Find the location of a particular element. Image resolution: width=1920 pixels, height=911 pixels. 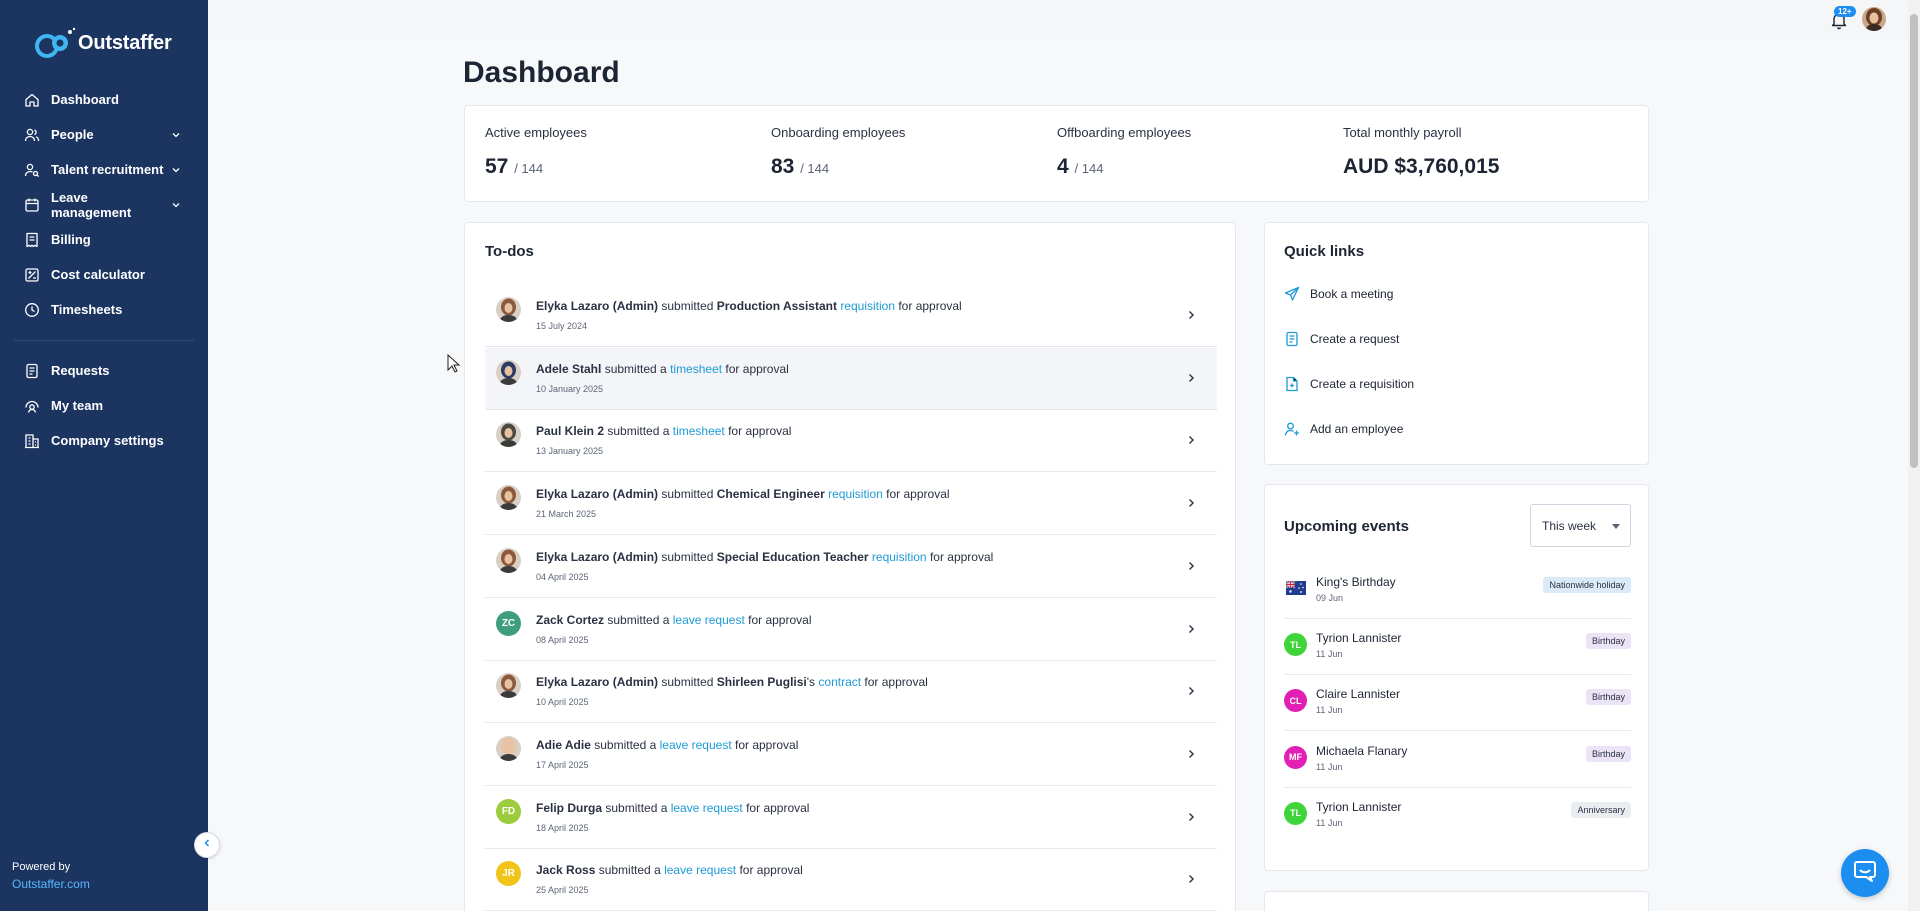

quick-link-label: Create a request is located at coordinates (1355, 339).